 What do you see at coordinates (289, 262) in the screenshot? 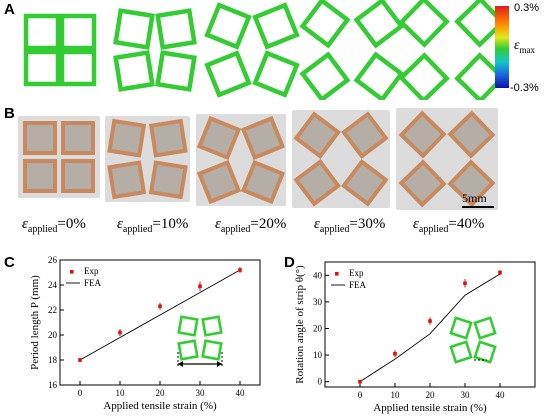
I see `panel-label-d: D` at bounding box center [289, 262].